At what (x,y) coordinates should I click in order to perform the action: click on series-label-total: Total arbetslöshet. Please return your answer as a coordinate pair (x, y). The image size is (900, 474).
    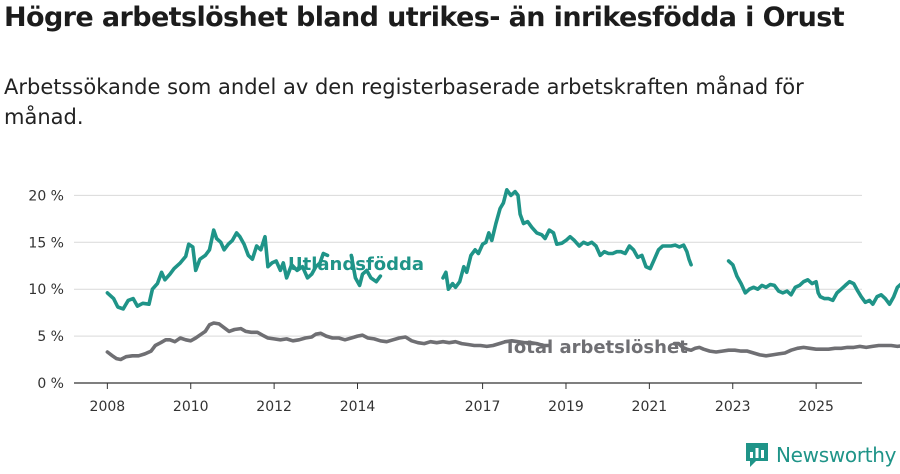
    Looking at the image, I should click on (596, 347).